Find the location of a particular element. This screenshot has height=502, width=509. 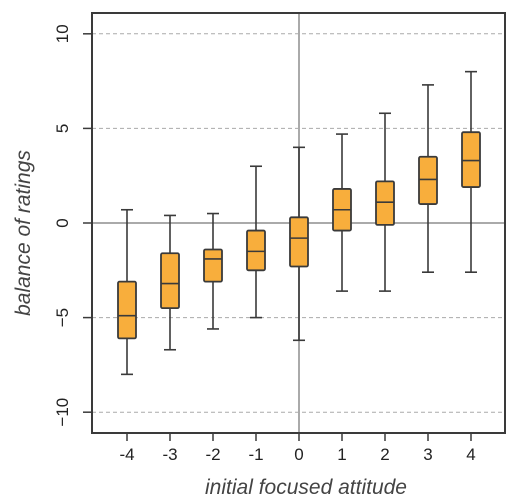

x-tick-label: 4 is located at coordinates (470, 454).